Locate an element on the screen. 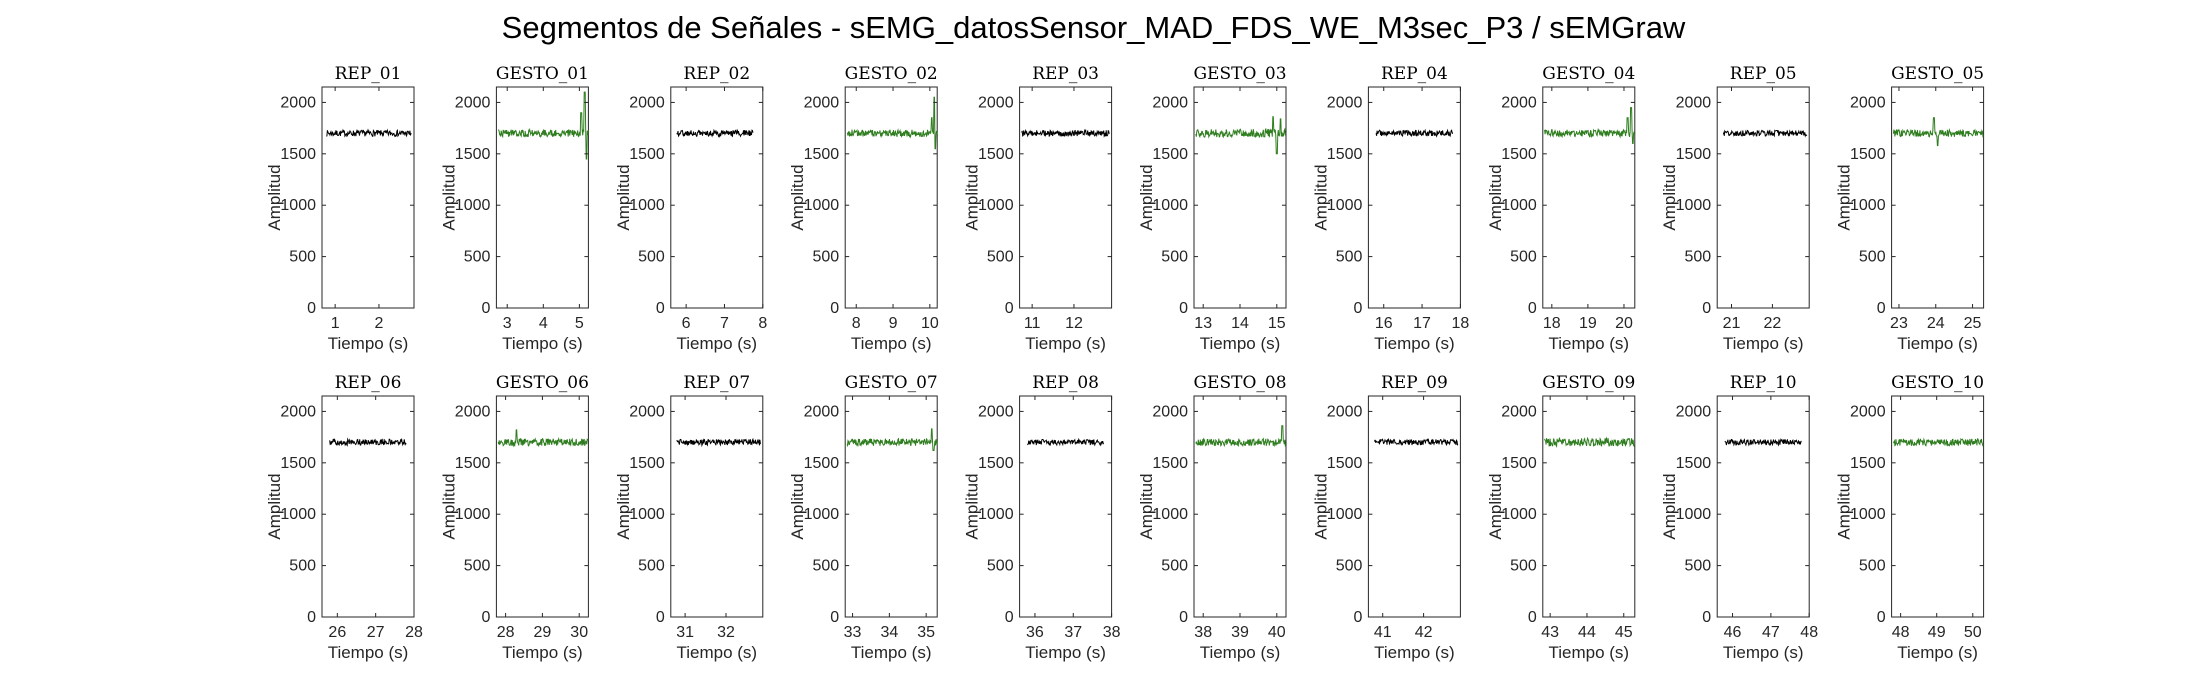  x-tick-label: 19 is located at coordinates (1588, 323).